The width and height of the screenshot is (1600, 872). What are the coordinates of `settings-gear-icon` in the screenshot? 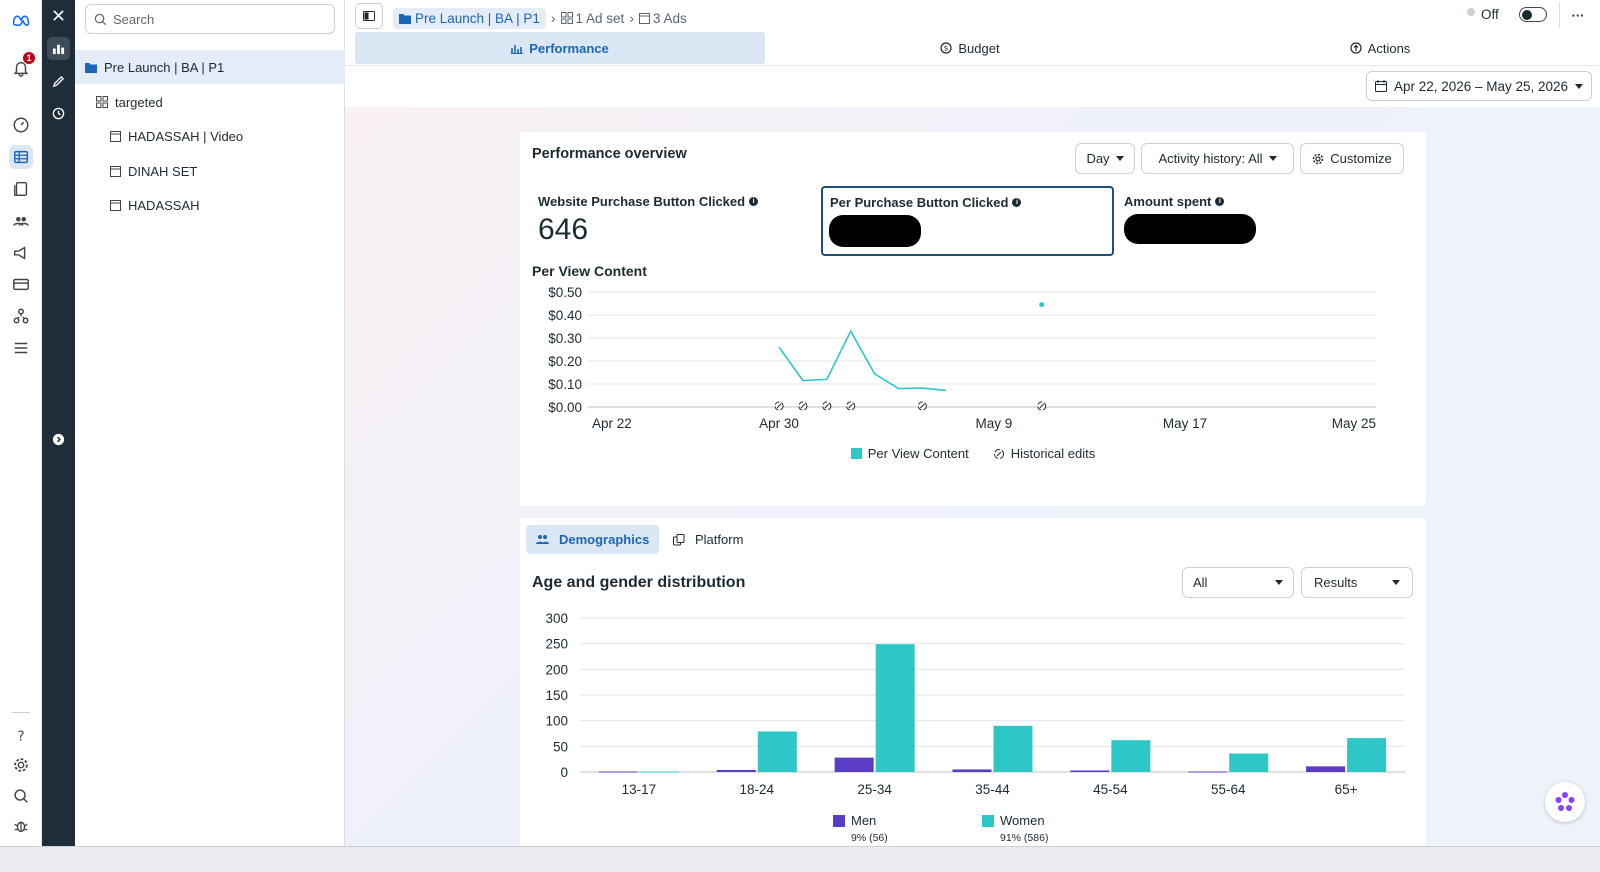 It's located at (21, 765).